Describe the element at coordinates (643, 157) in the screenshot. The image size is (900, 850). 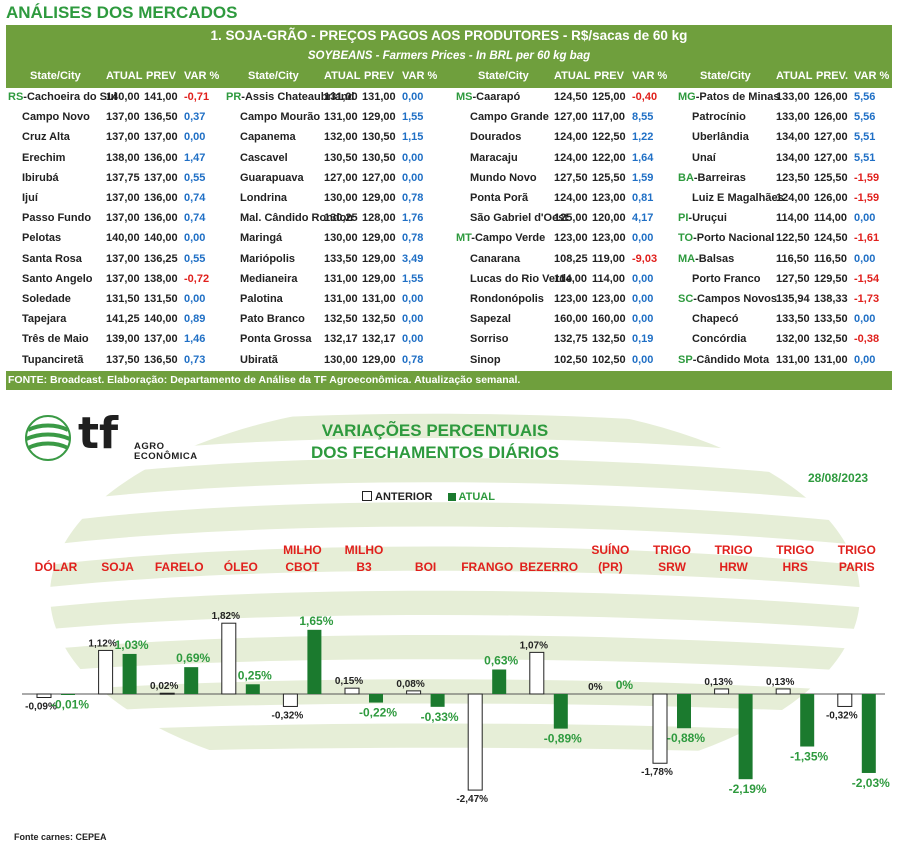
I see `cell-var: 1,64` at that location.